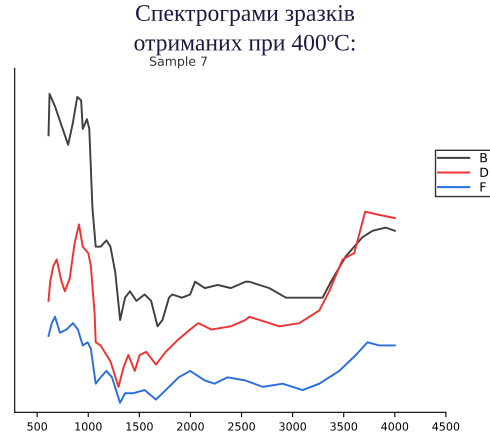 This screenshot has height=441, width=490. I want to click on x-tick-label: 4000, so click(394, 426).